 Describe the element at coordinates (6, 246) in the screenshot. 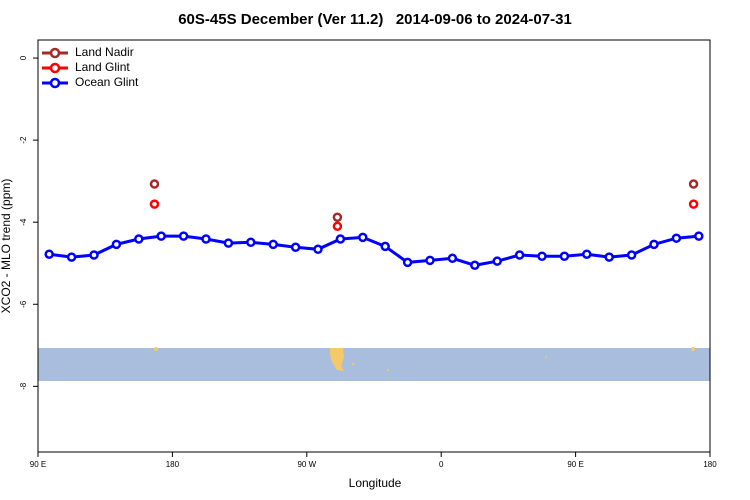

I see `y-axis-label: XCO2 - MLO trend (ppm)` at that location.